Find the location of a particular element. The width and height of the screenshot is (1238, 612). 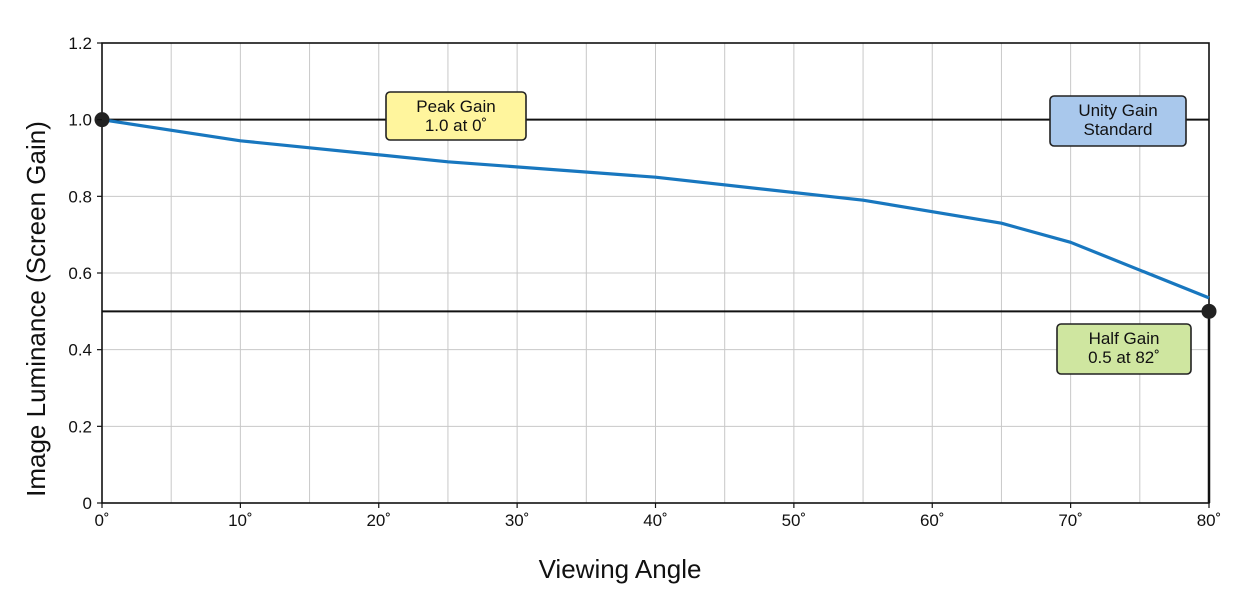

x-axis-title: Viewing Angle is located at coordinates (620, 569).